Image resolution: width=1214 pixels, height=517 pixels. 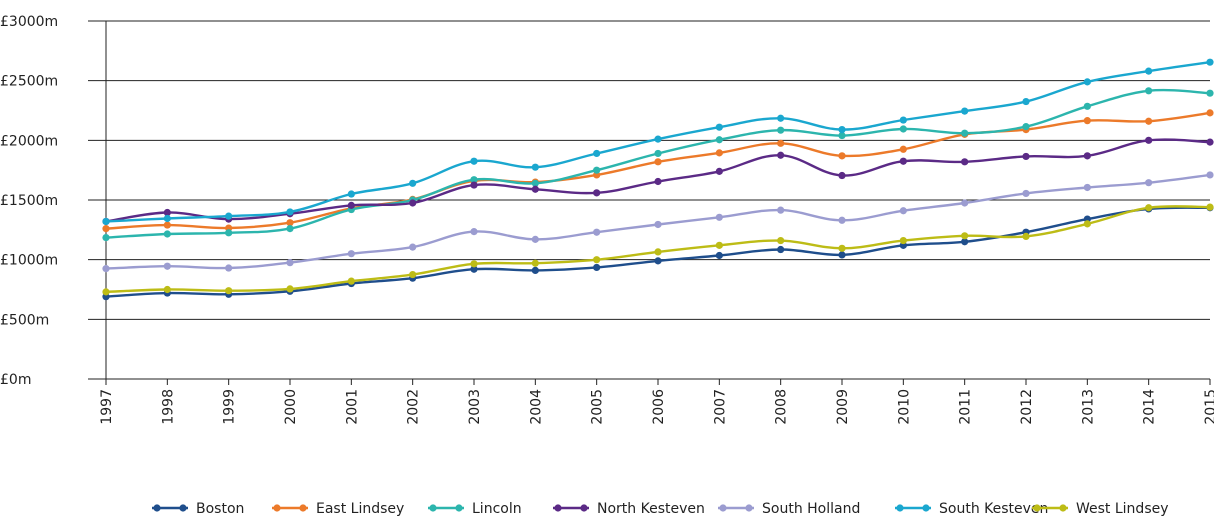 What do you see at coordinates (1122, 509) in the screenshot?
I see `legend-label: West Lindsey` at bounding box center [1122, 509].